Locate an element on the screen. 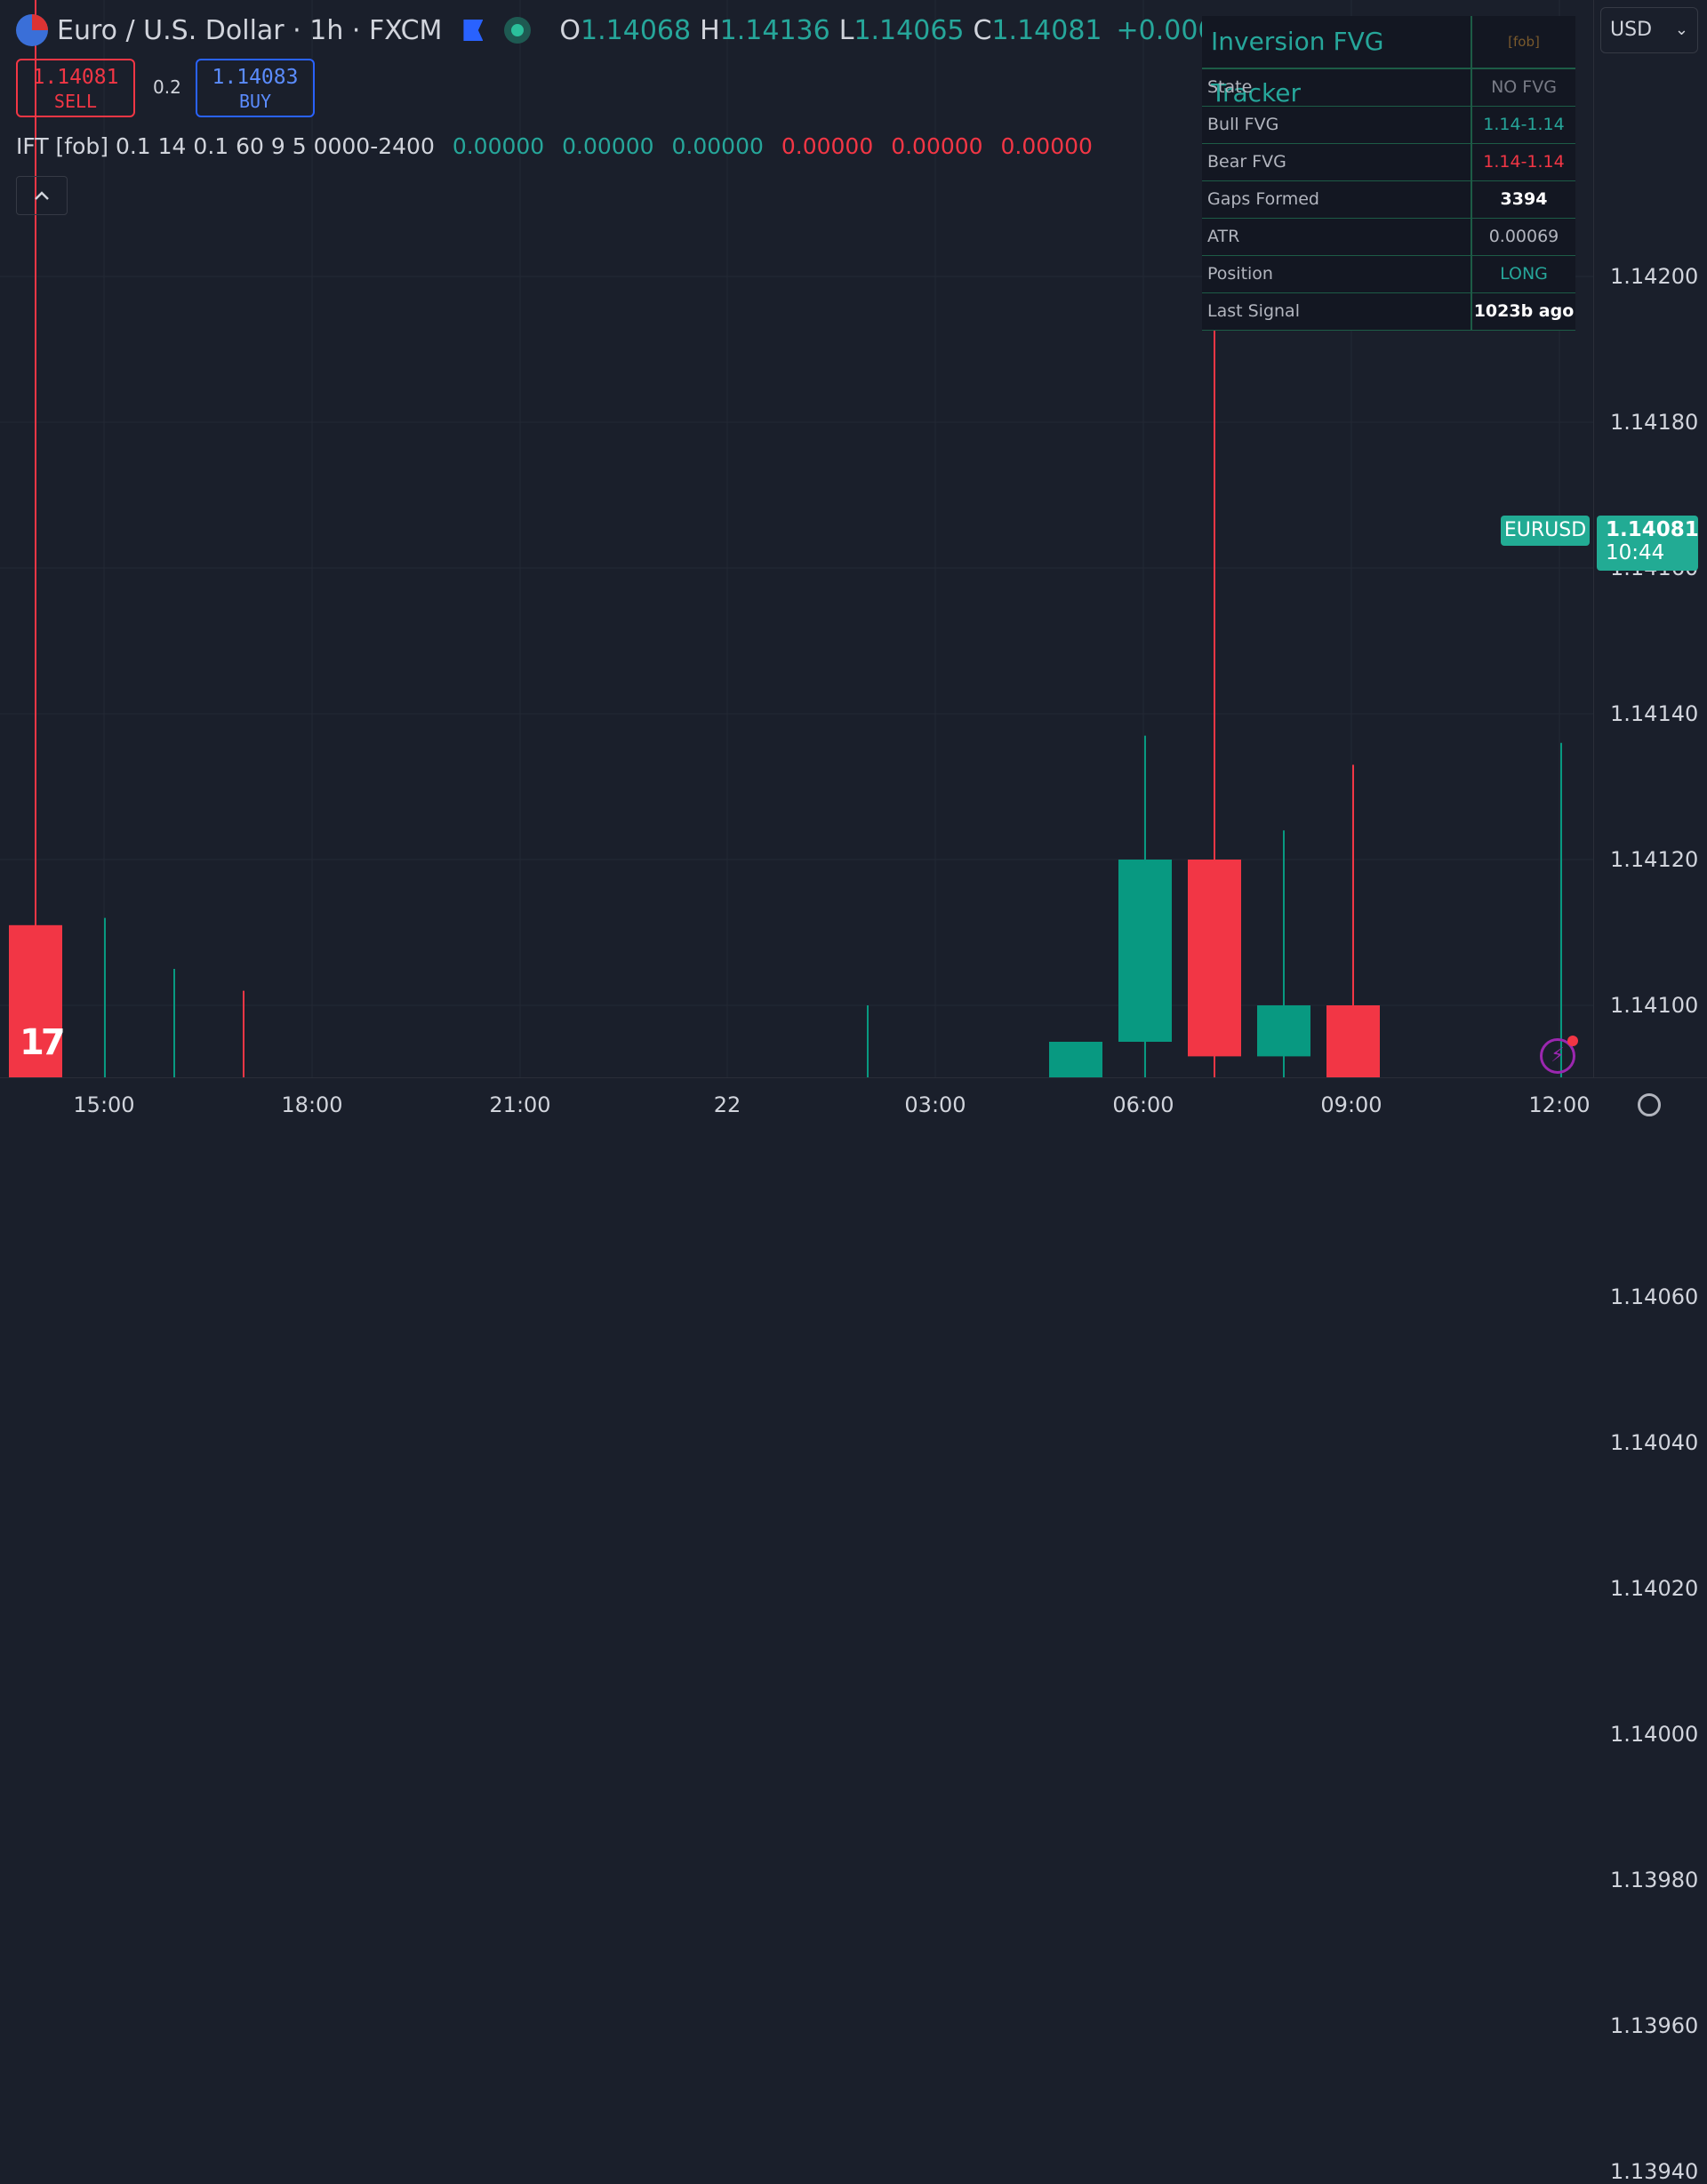 The width and height of the screenshot is (1707, 2184). low-value: 1.14065 is located at coordinates (910, 30).